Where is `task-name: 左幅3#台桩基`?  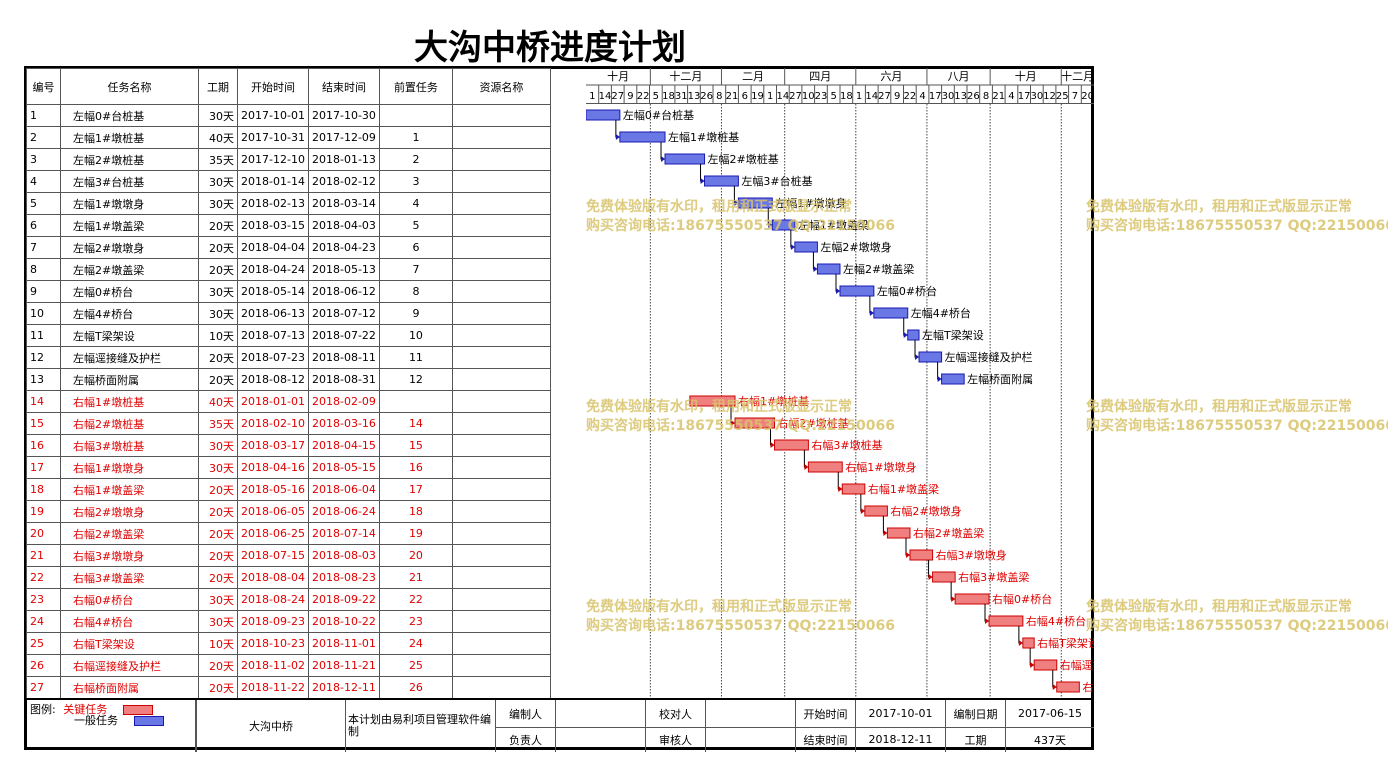
task-name: 左幅3#台桩基 is located at coordinates (129, 181).